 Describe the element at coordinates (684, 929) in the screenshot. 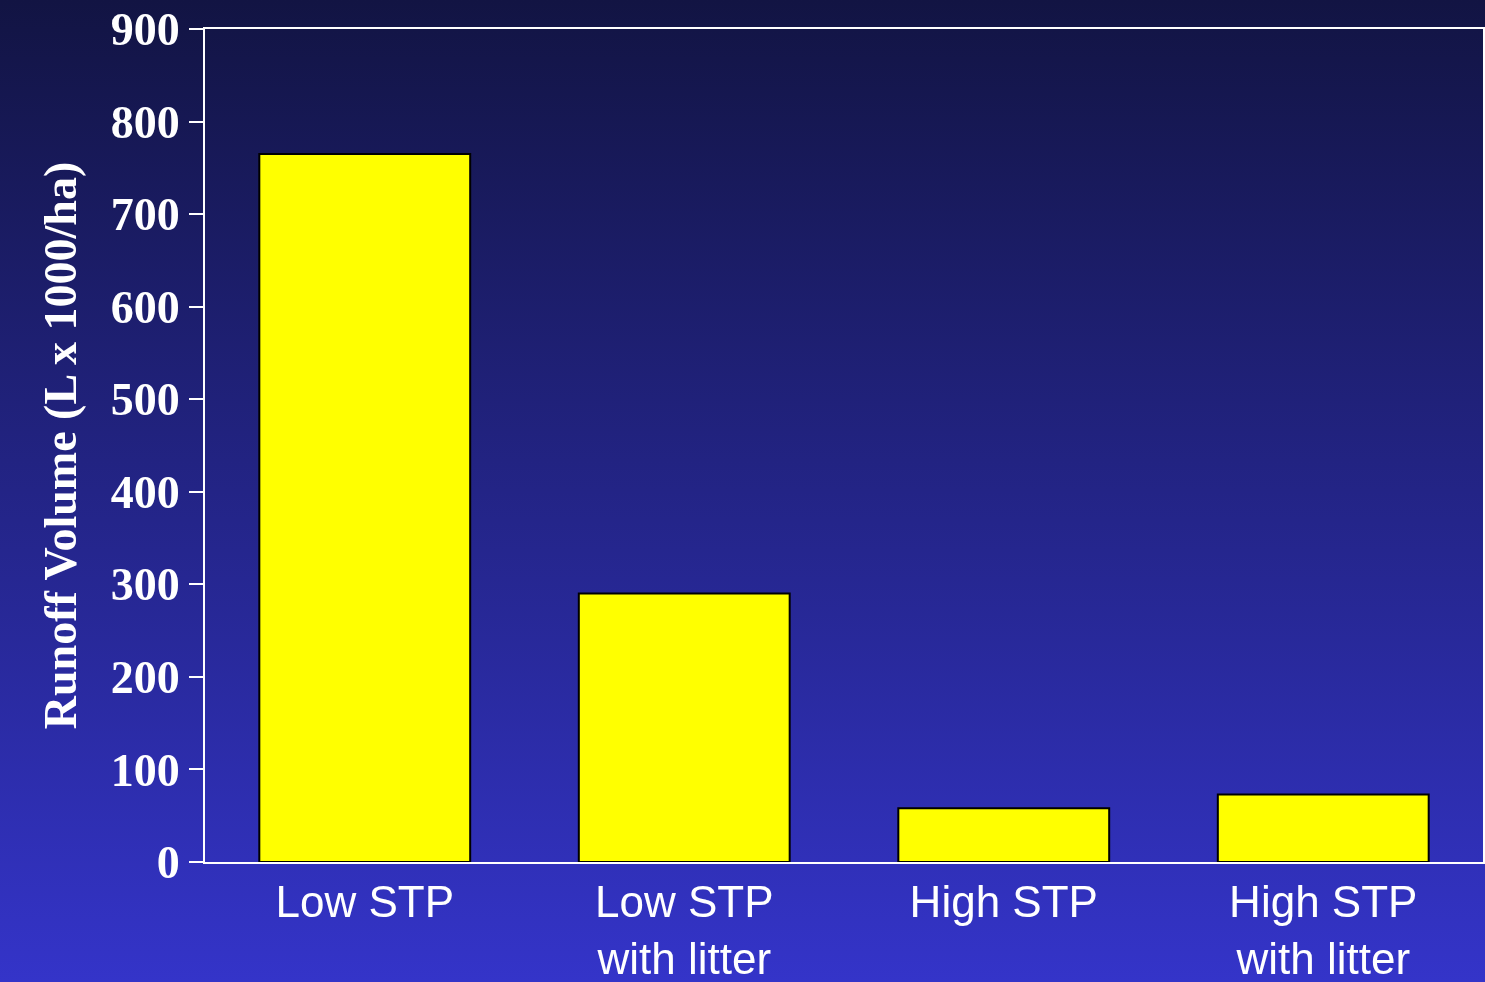

I see `x-tick-label: Low STP with litter` at that location.